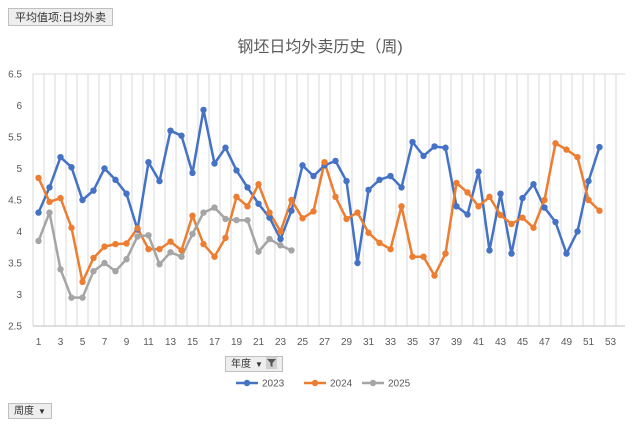  I want to click on legend-label: 2023, so click(273, 384).